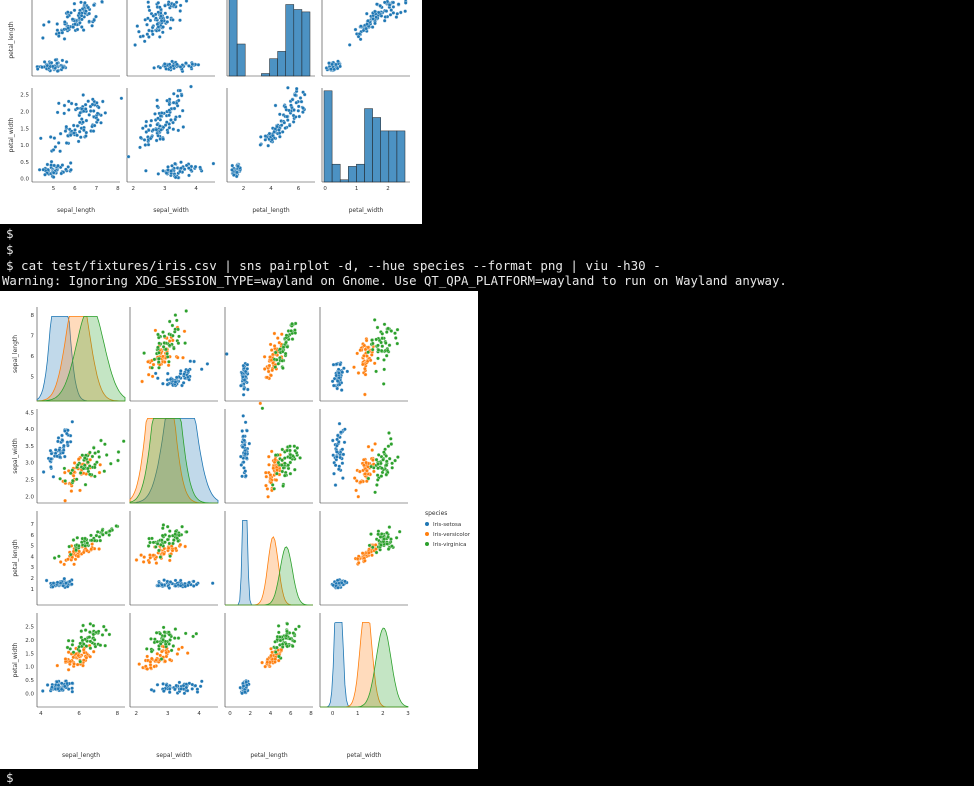  I want to click on y-tick-label: 7, so click(33, 525).